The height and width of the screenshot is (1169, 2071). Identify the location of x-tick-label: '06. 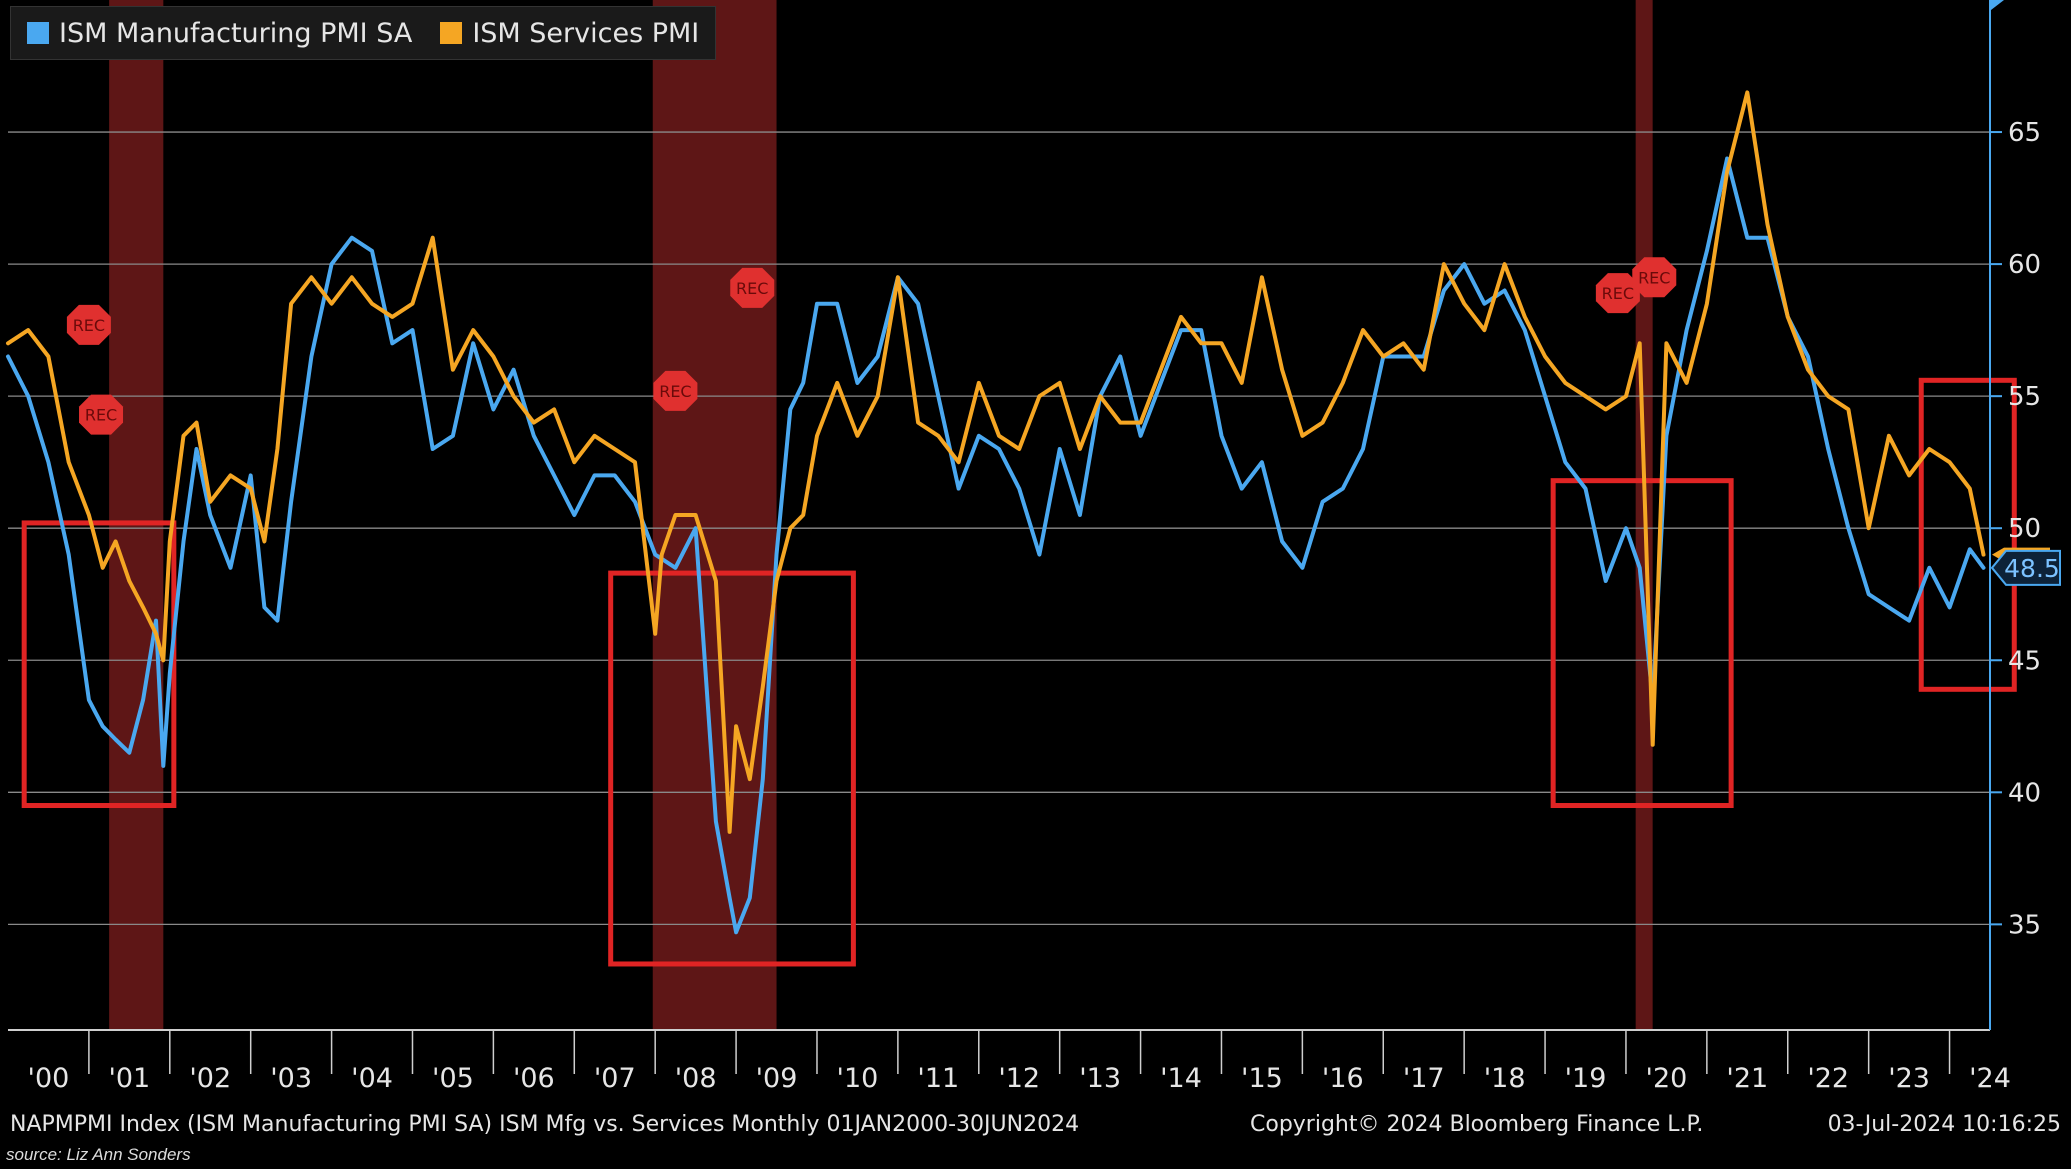
(534, 1078).